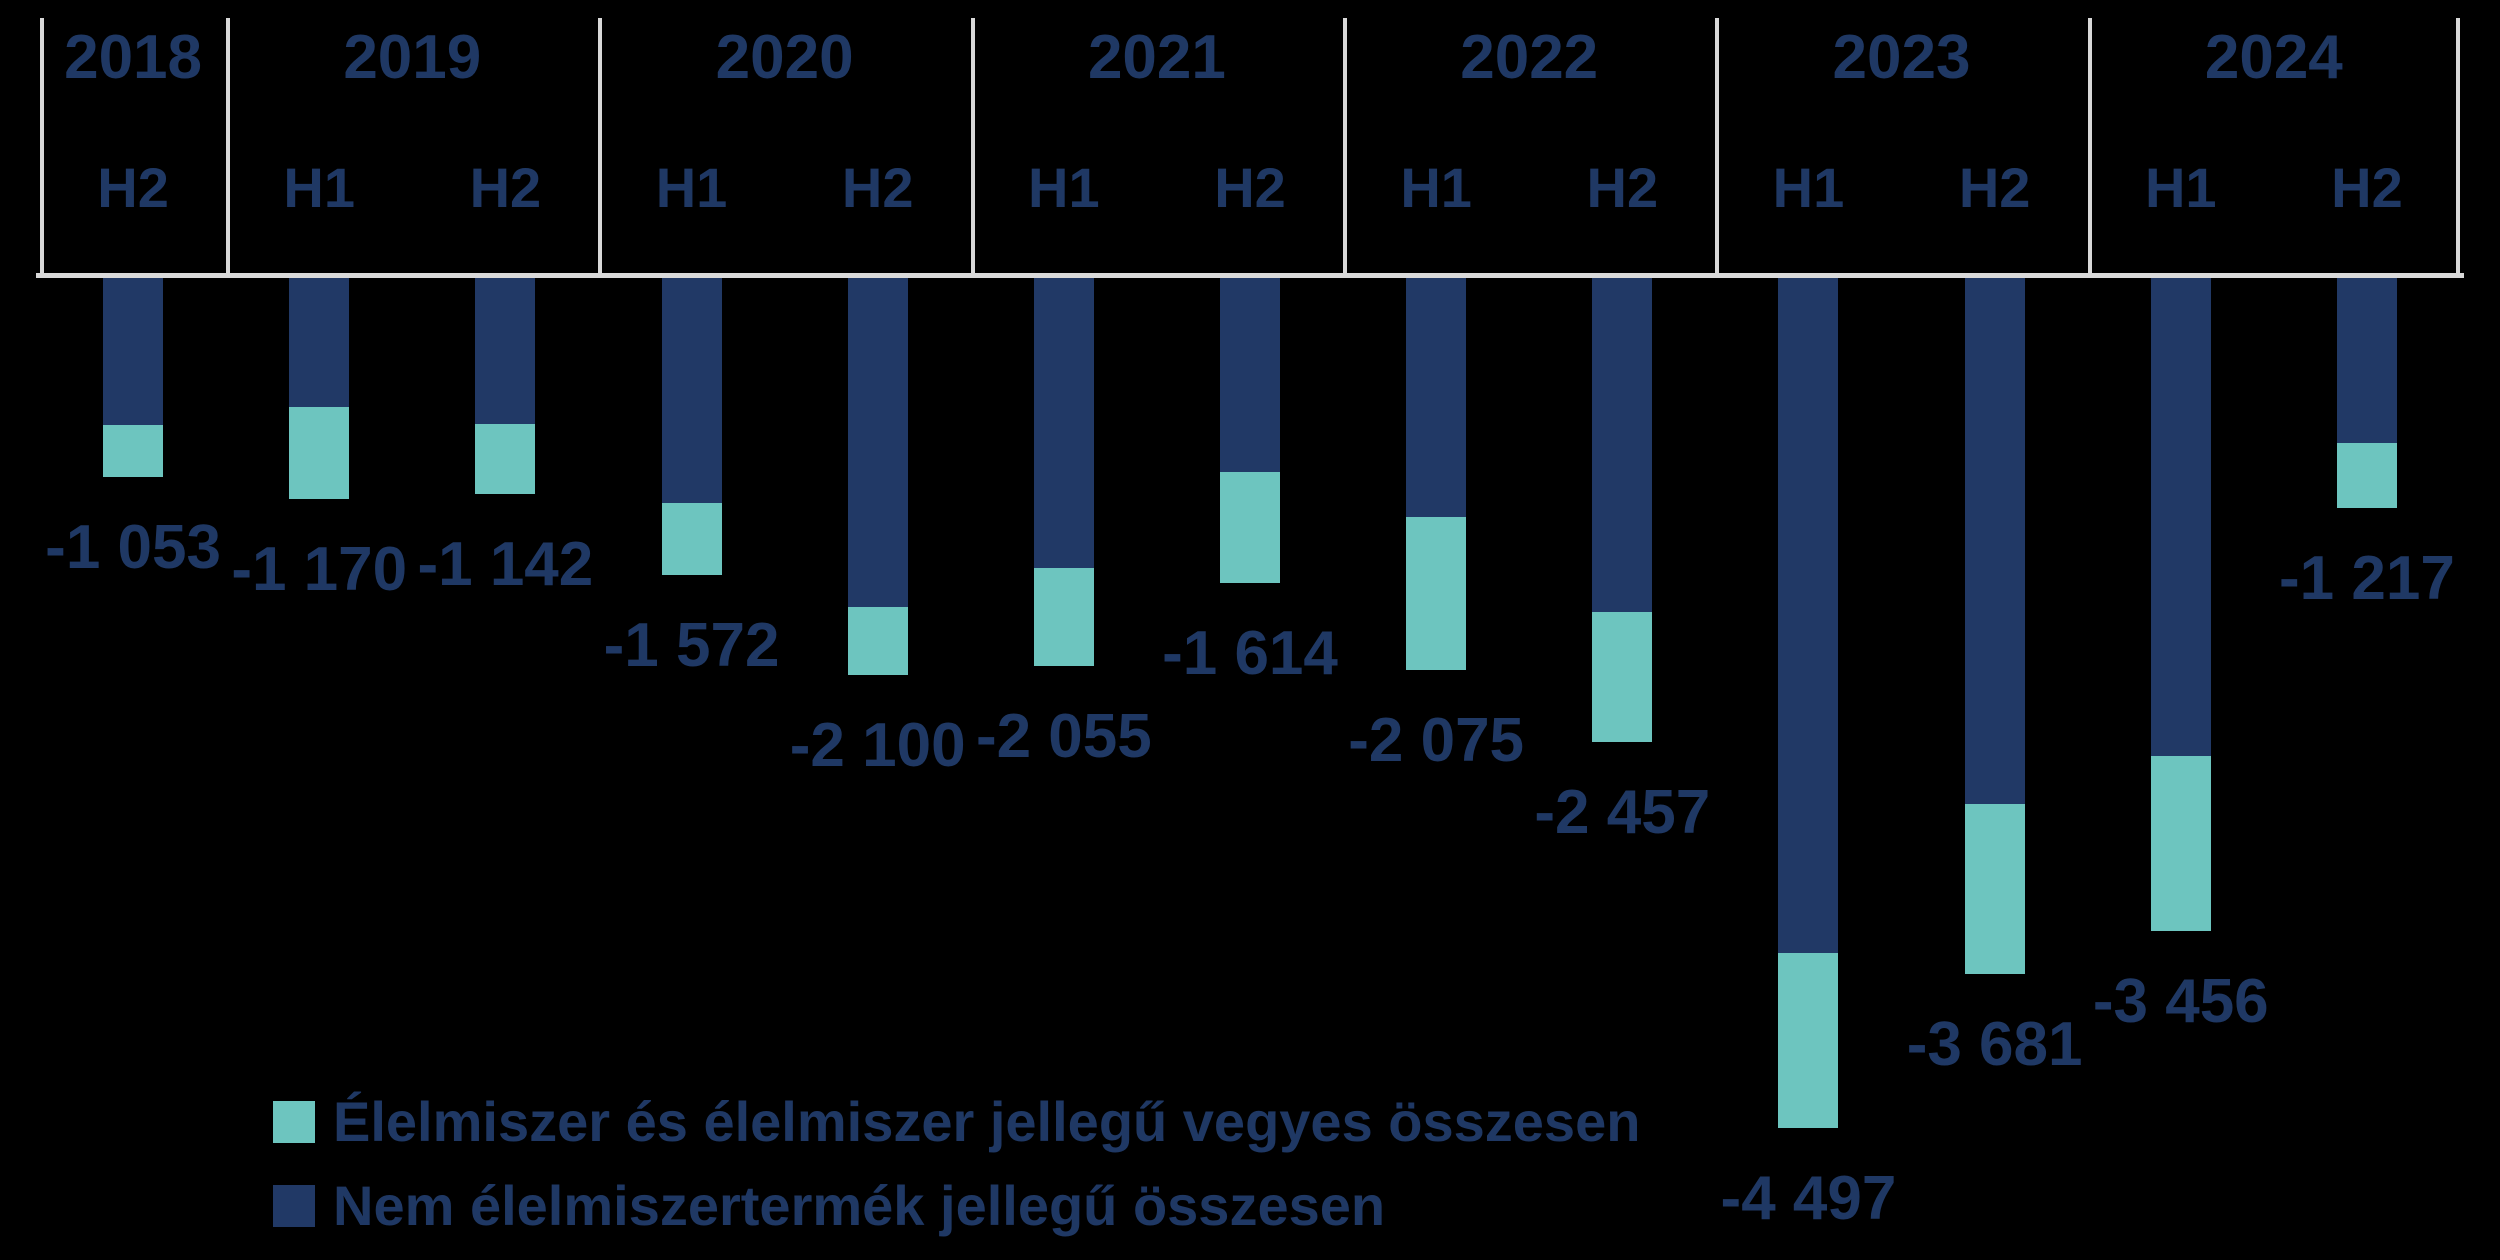 This screenshot has width=2500, height=1260. What do you see at coordinates (1436, 187) in the screenshot?
I see `half-label-2022-H1: H1` at bounding box center [1436, 187].